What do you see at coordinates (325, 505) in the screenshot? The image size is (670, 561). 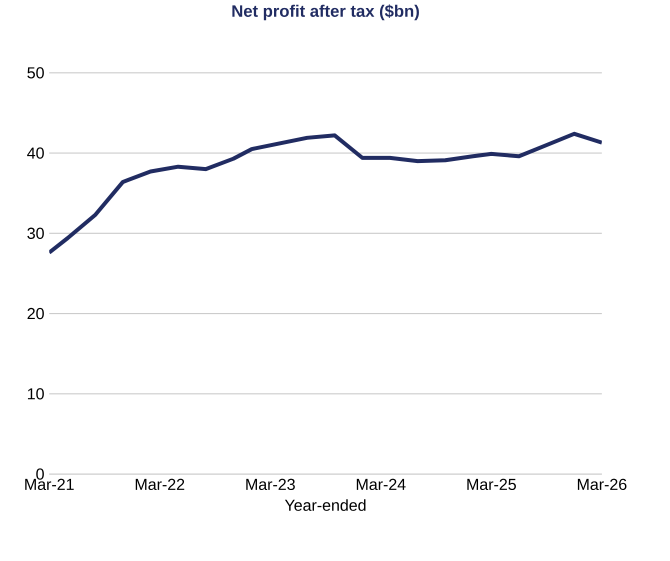 I see `x-axis-title: Year-ended` at bounding box center [325, 505].